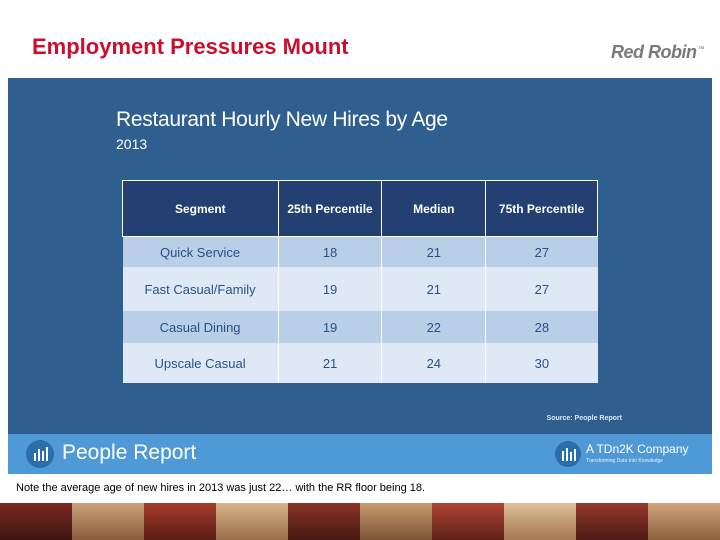 The width and height of the screenshot is (720, 540). I want to click on p75-cell: 30, so click(541, 363).